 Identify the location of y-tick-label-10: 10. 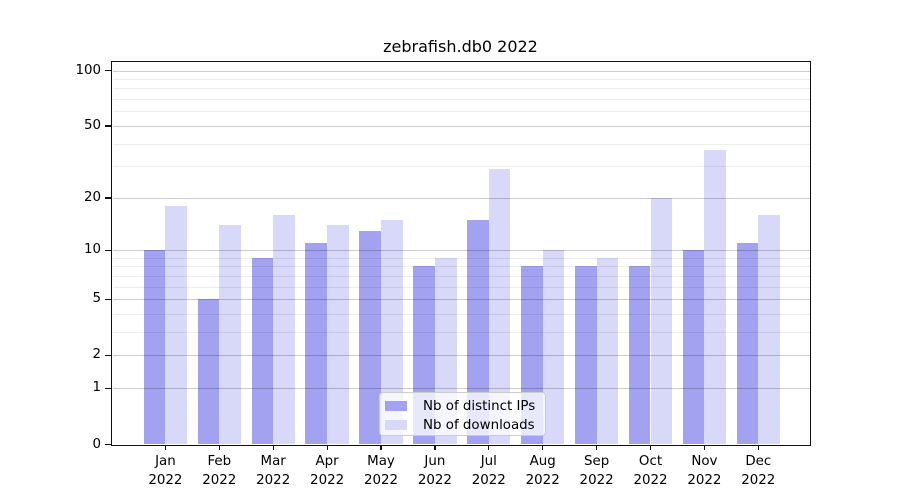
(92, 250).